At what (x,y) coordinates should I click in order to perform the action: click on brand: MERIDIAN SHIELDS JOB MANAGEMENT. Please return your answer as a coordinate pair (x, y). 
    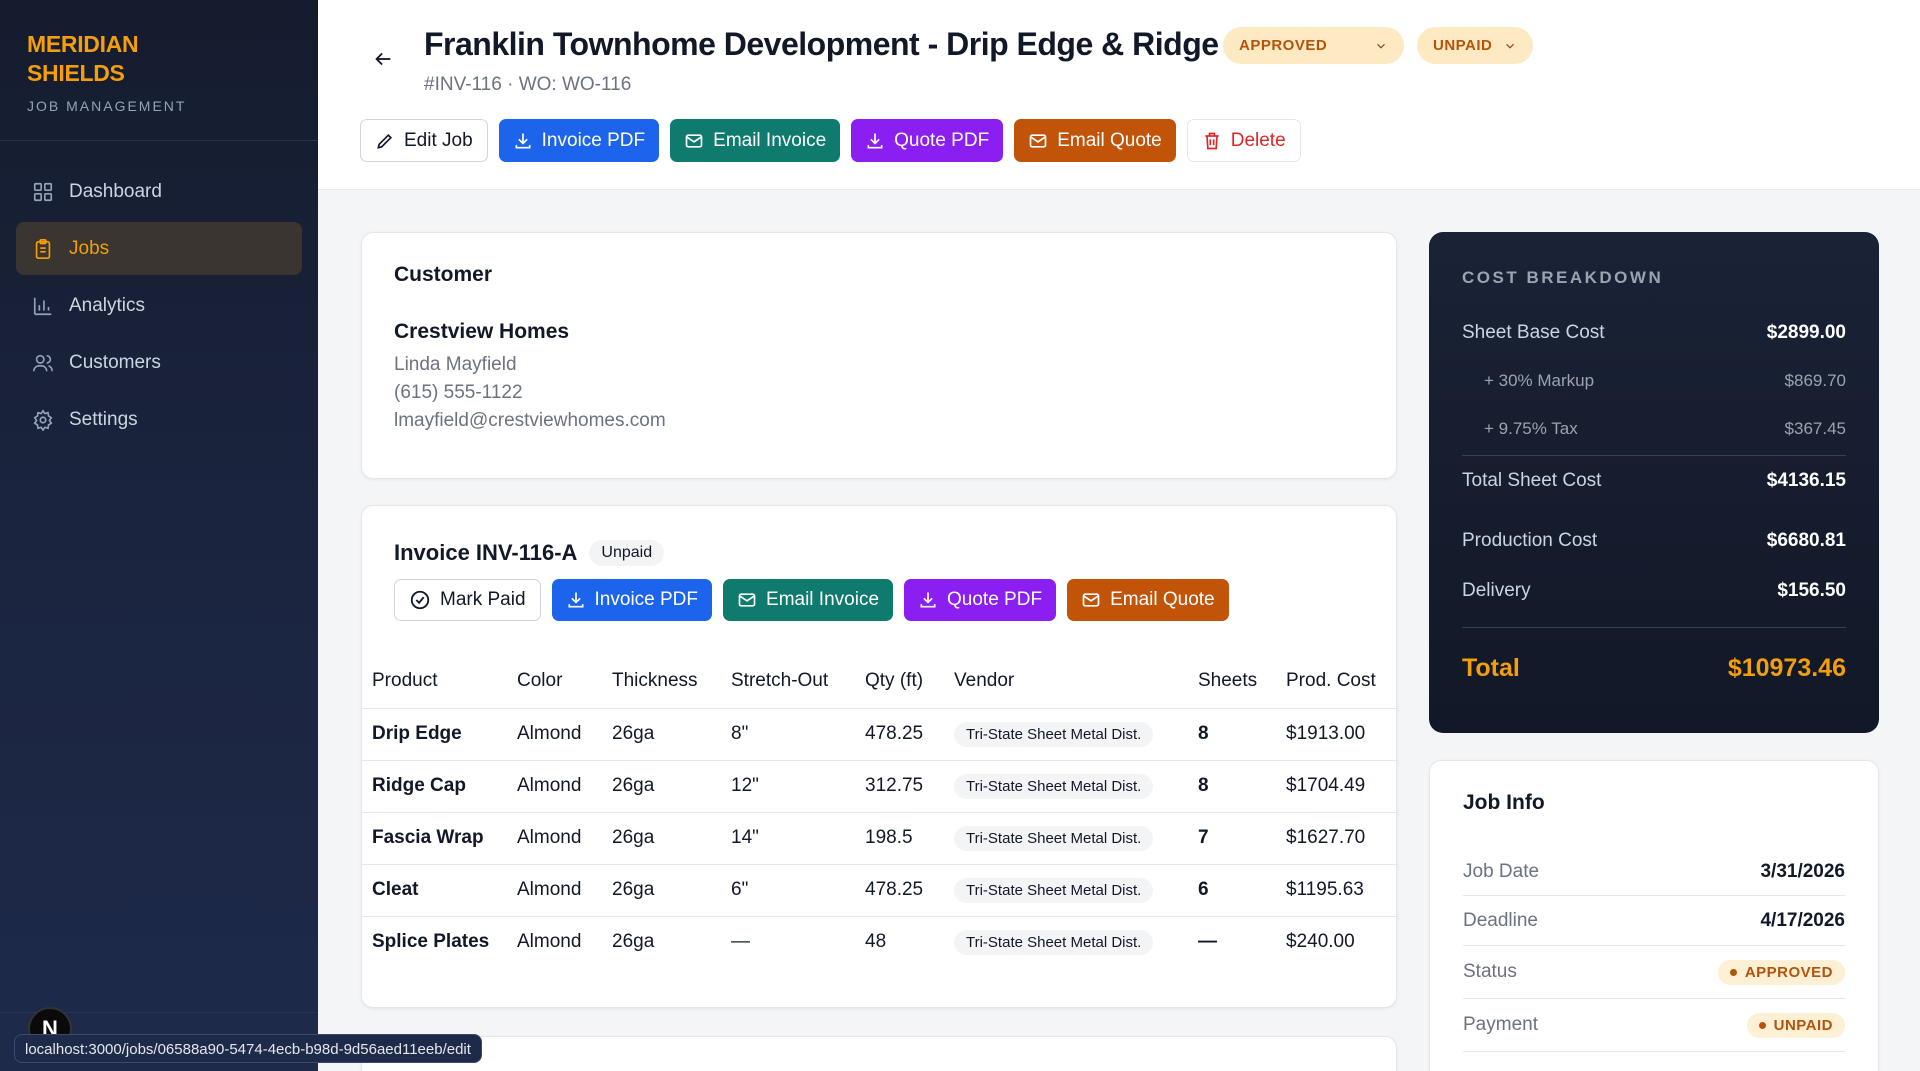
    Looking at the image, I should click on (159, 70).